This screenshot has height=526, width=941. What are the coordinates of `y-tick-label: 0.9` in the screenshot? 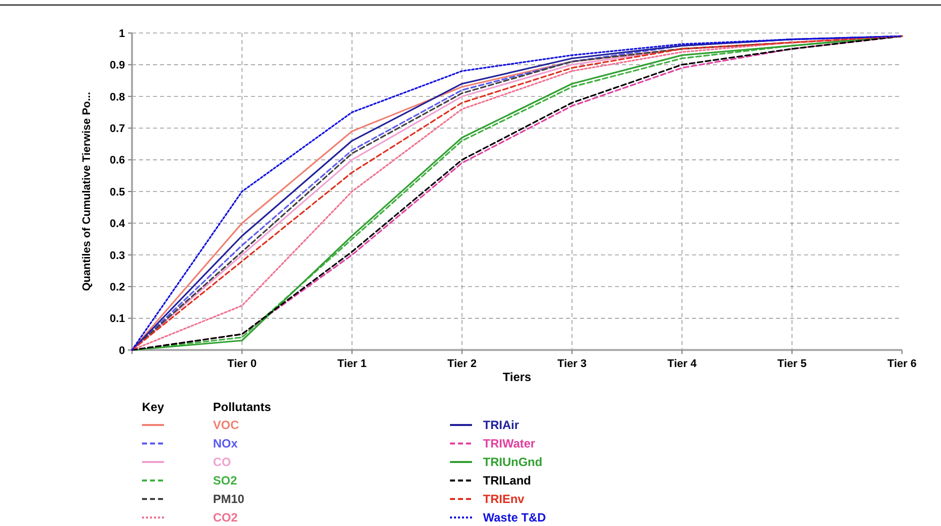 It's located at (117, 66).